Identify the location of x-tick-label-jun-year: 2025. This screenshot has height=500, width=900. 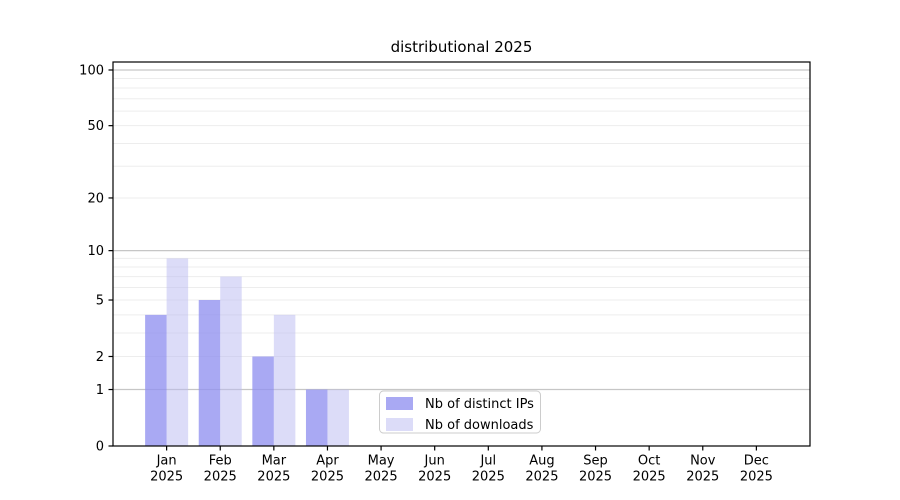
(434, 477).